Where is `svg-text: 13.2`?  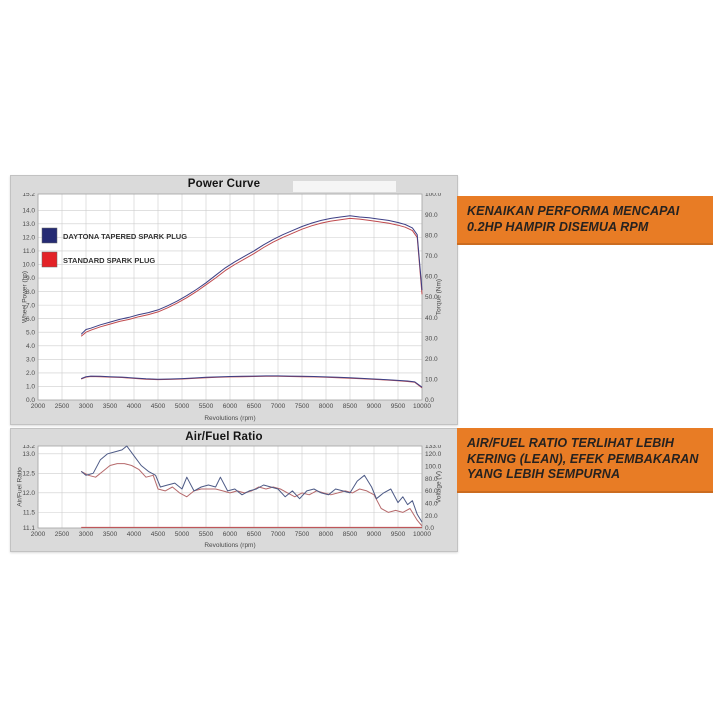
svg-text: 13.2 is located at coordinates (28, 447).